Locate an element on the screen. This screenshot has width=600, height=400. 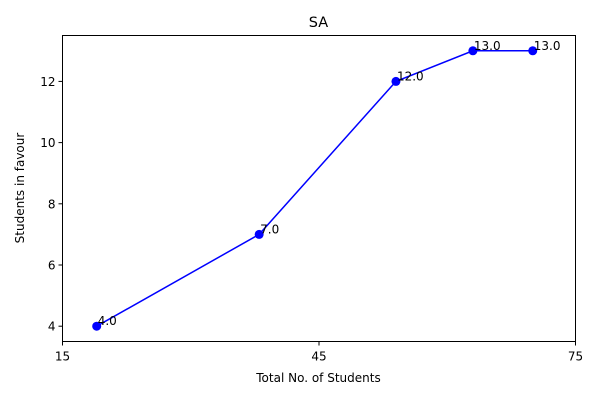
y-tick-label: 8 is located at coordinates (52, 204).